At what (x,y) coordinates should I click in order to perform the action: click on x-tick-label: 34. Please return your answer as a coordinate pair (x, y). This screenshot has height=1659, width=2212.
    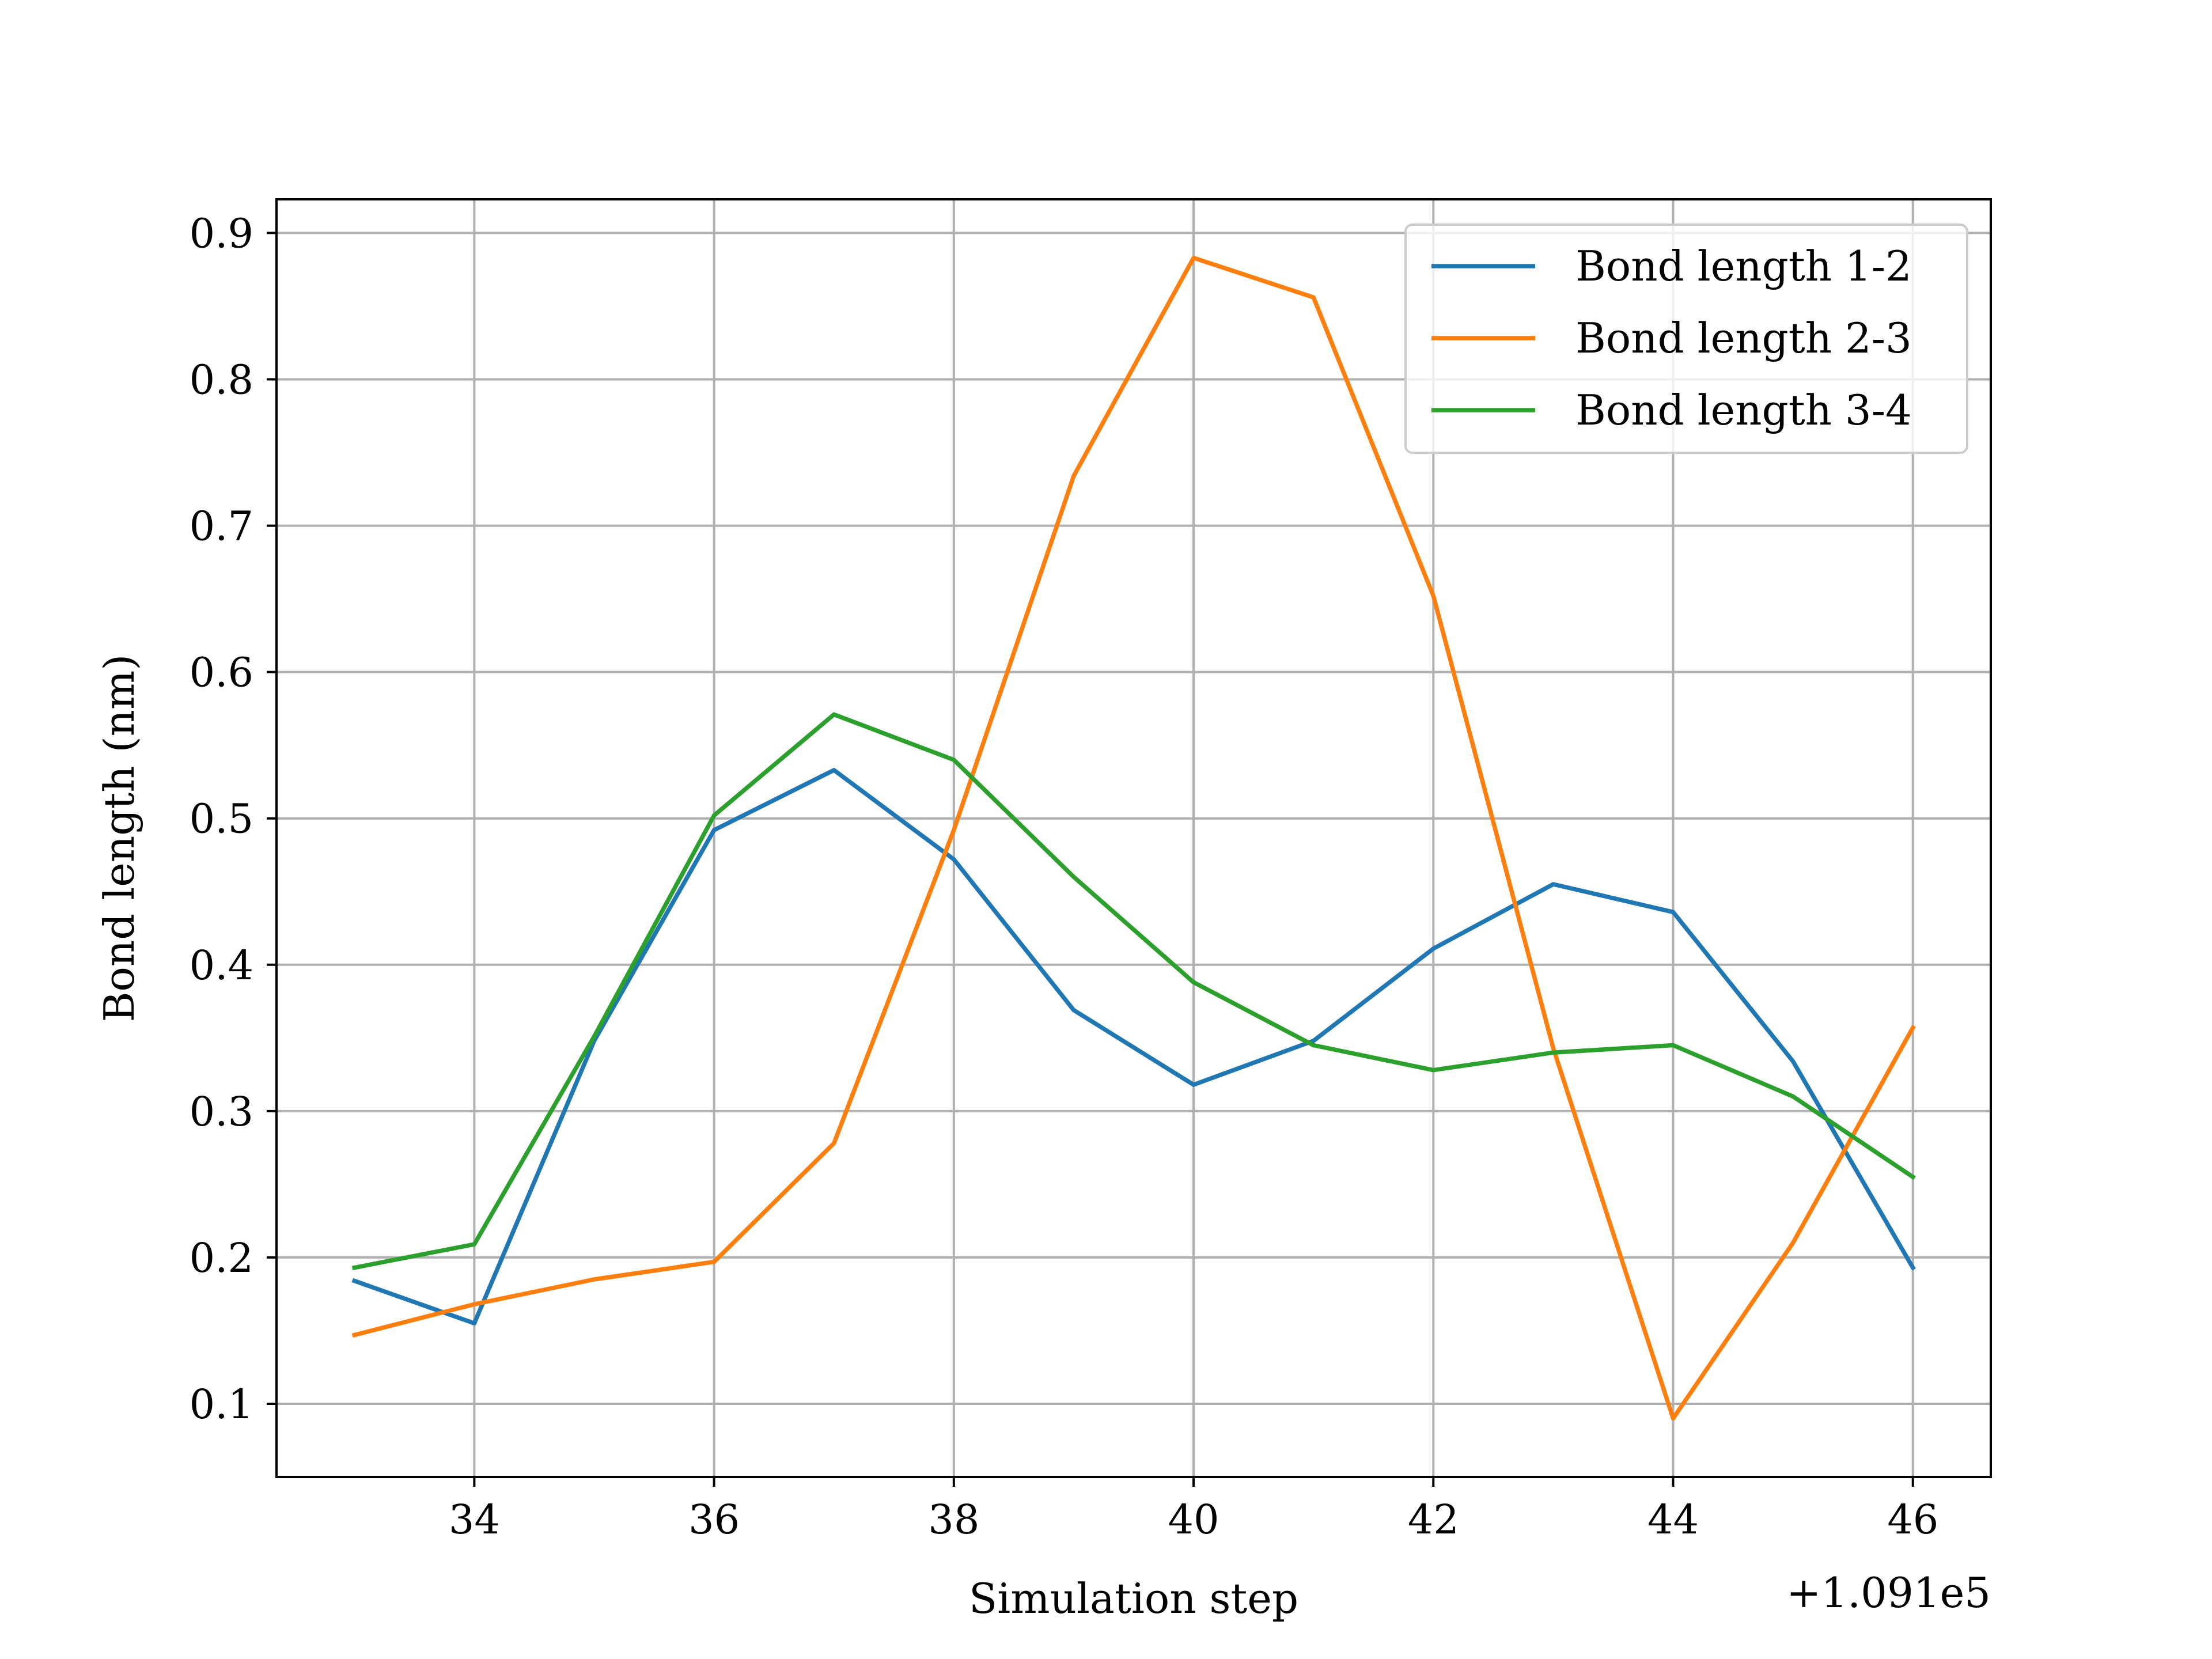
    Looking at the image, I should click on (474, 1519).